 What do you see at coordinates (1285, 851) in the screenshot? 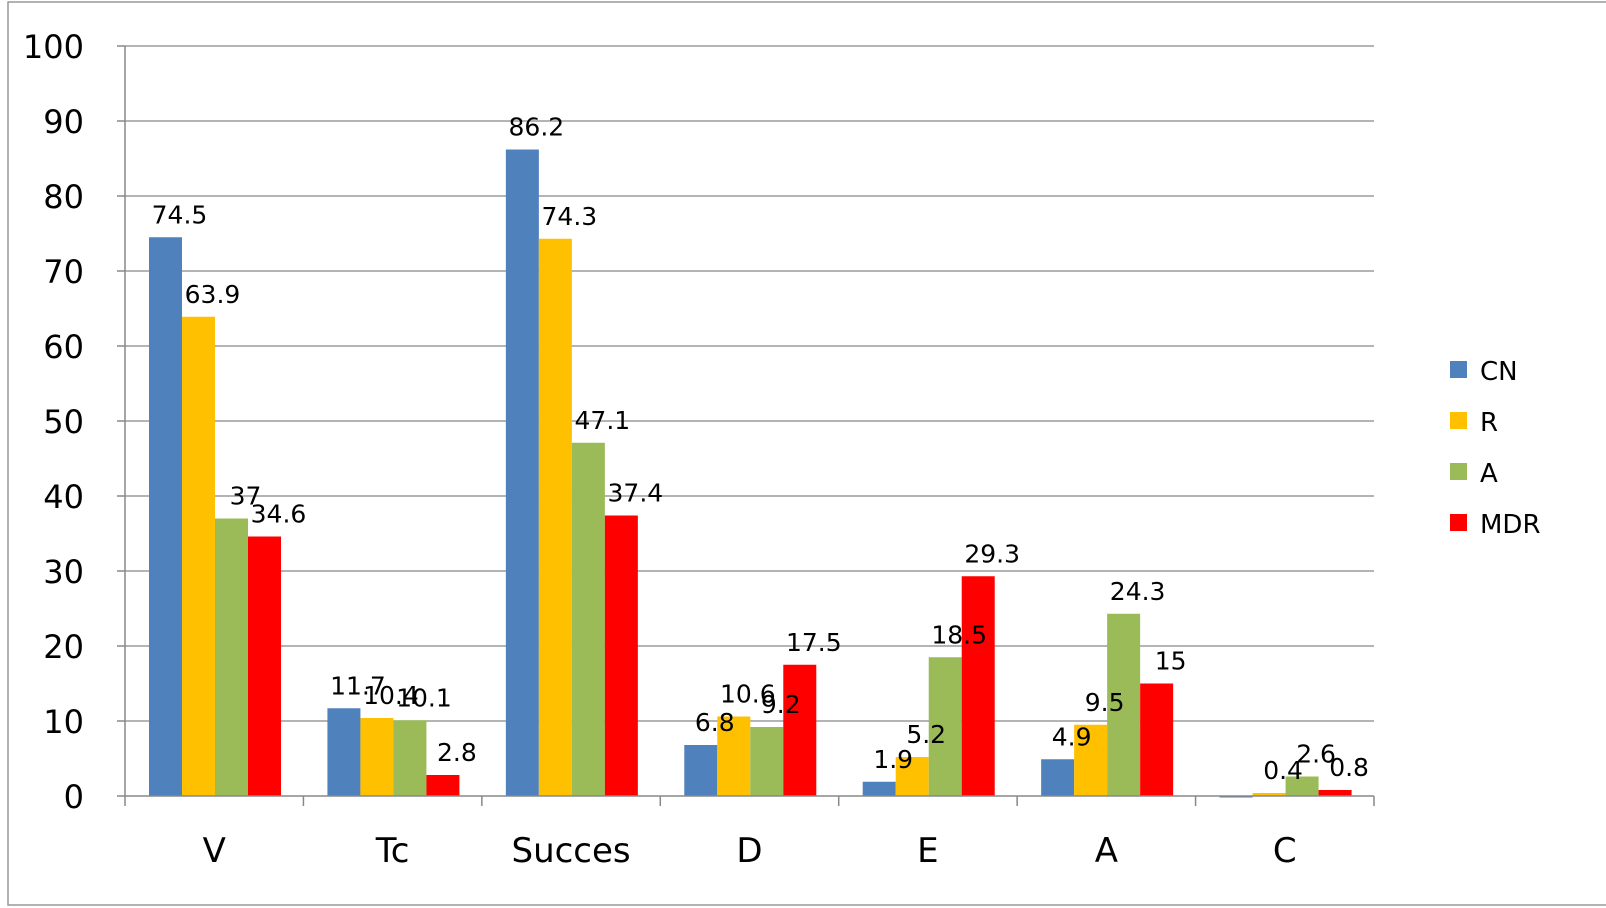
I see `x-tick-label: C` at bounding box center [1285, 851].